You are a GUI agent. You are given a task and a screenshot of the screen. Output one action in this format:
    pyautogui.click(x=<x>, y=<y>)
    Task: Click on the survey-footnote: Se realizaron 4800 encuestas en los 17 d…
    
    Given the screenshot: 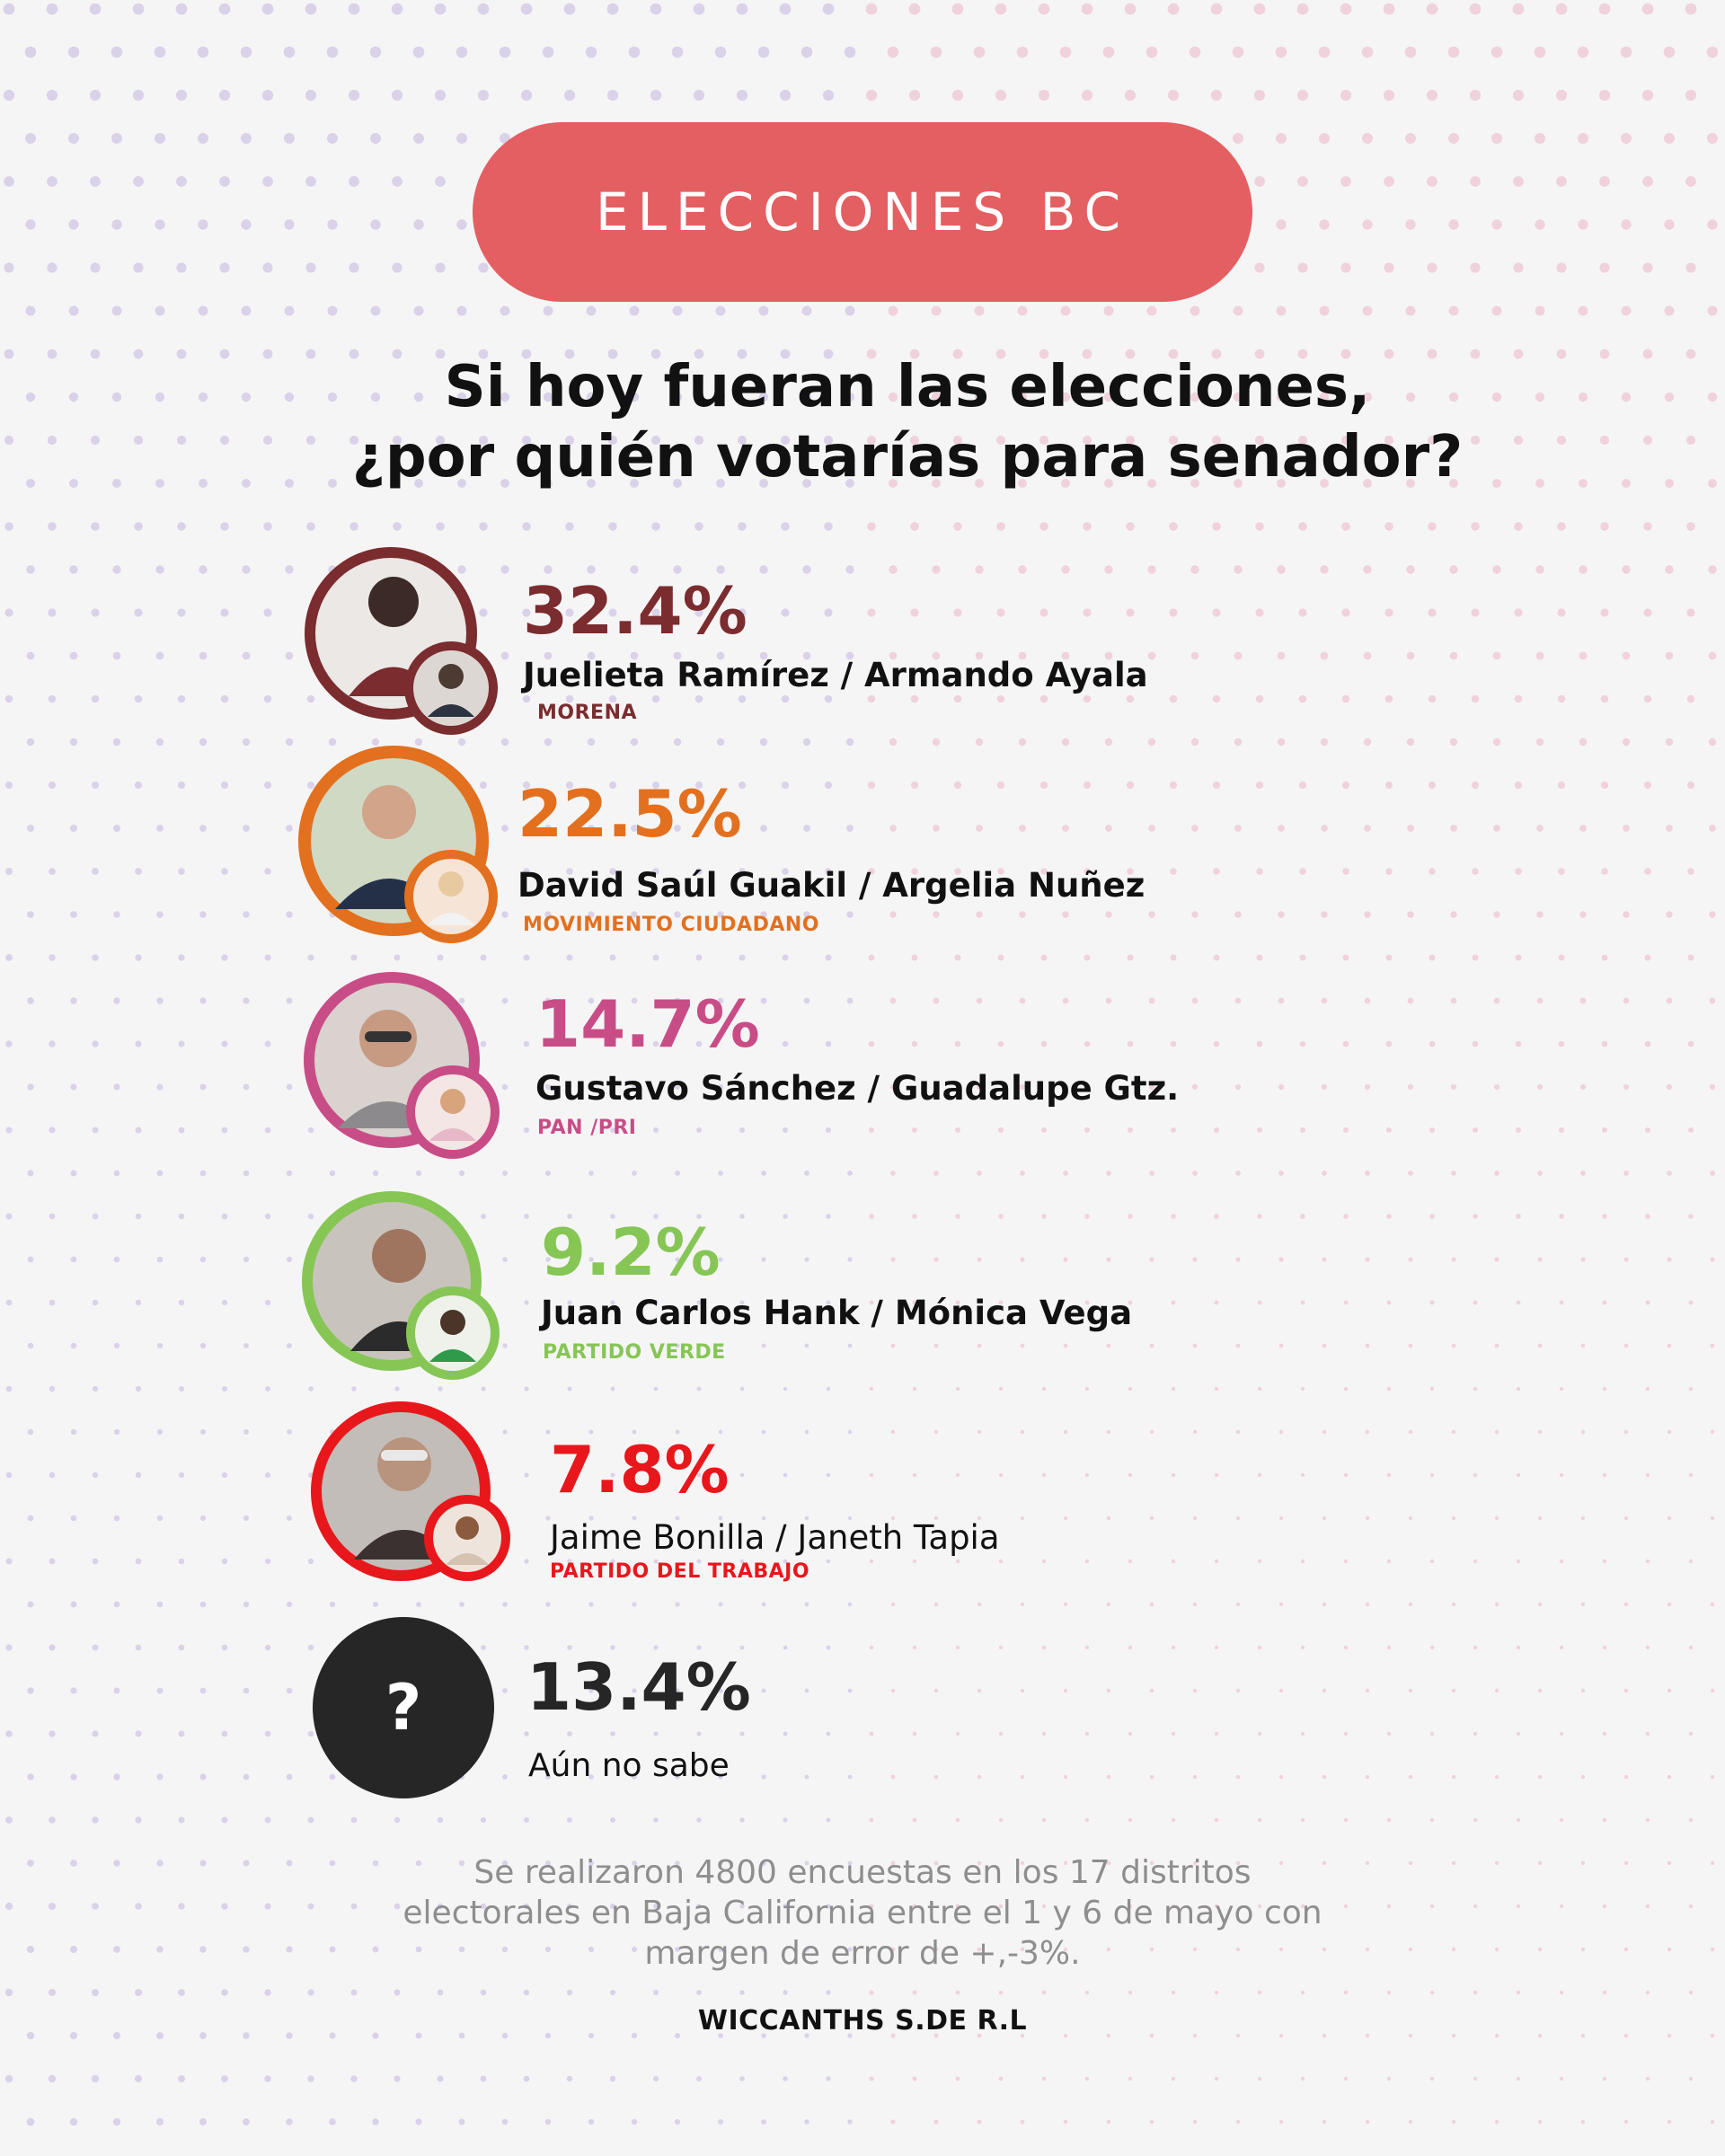 What is the action you would take?
    pyautogui.click(x=862, y=1913)
    